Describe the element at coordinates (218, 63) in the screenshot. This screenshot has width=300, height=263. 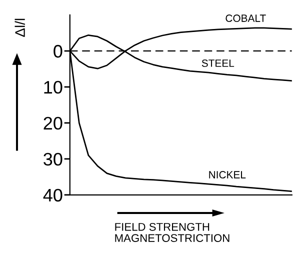
I see `series-label: STEEL` at that location.